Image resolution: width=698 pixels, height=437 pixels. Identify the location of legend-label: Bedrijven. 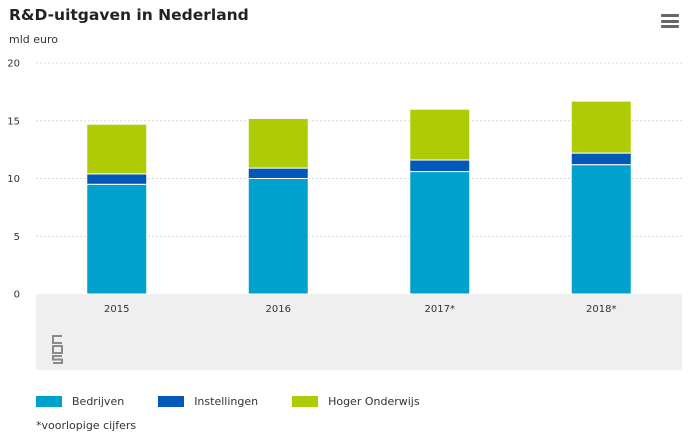
(98, 401).